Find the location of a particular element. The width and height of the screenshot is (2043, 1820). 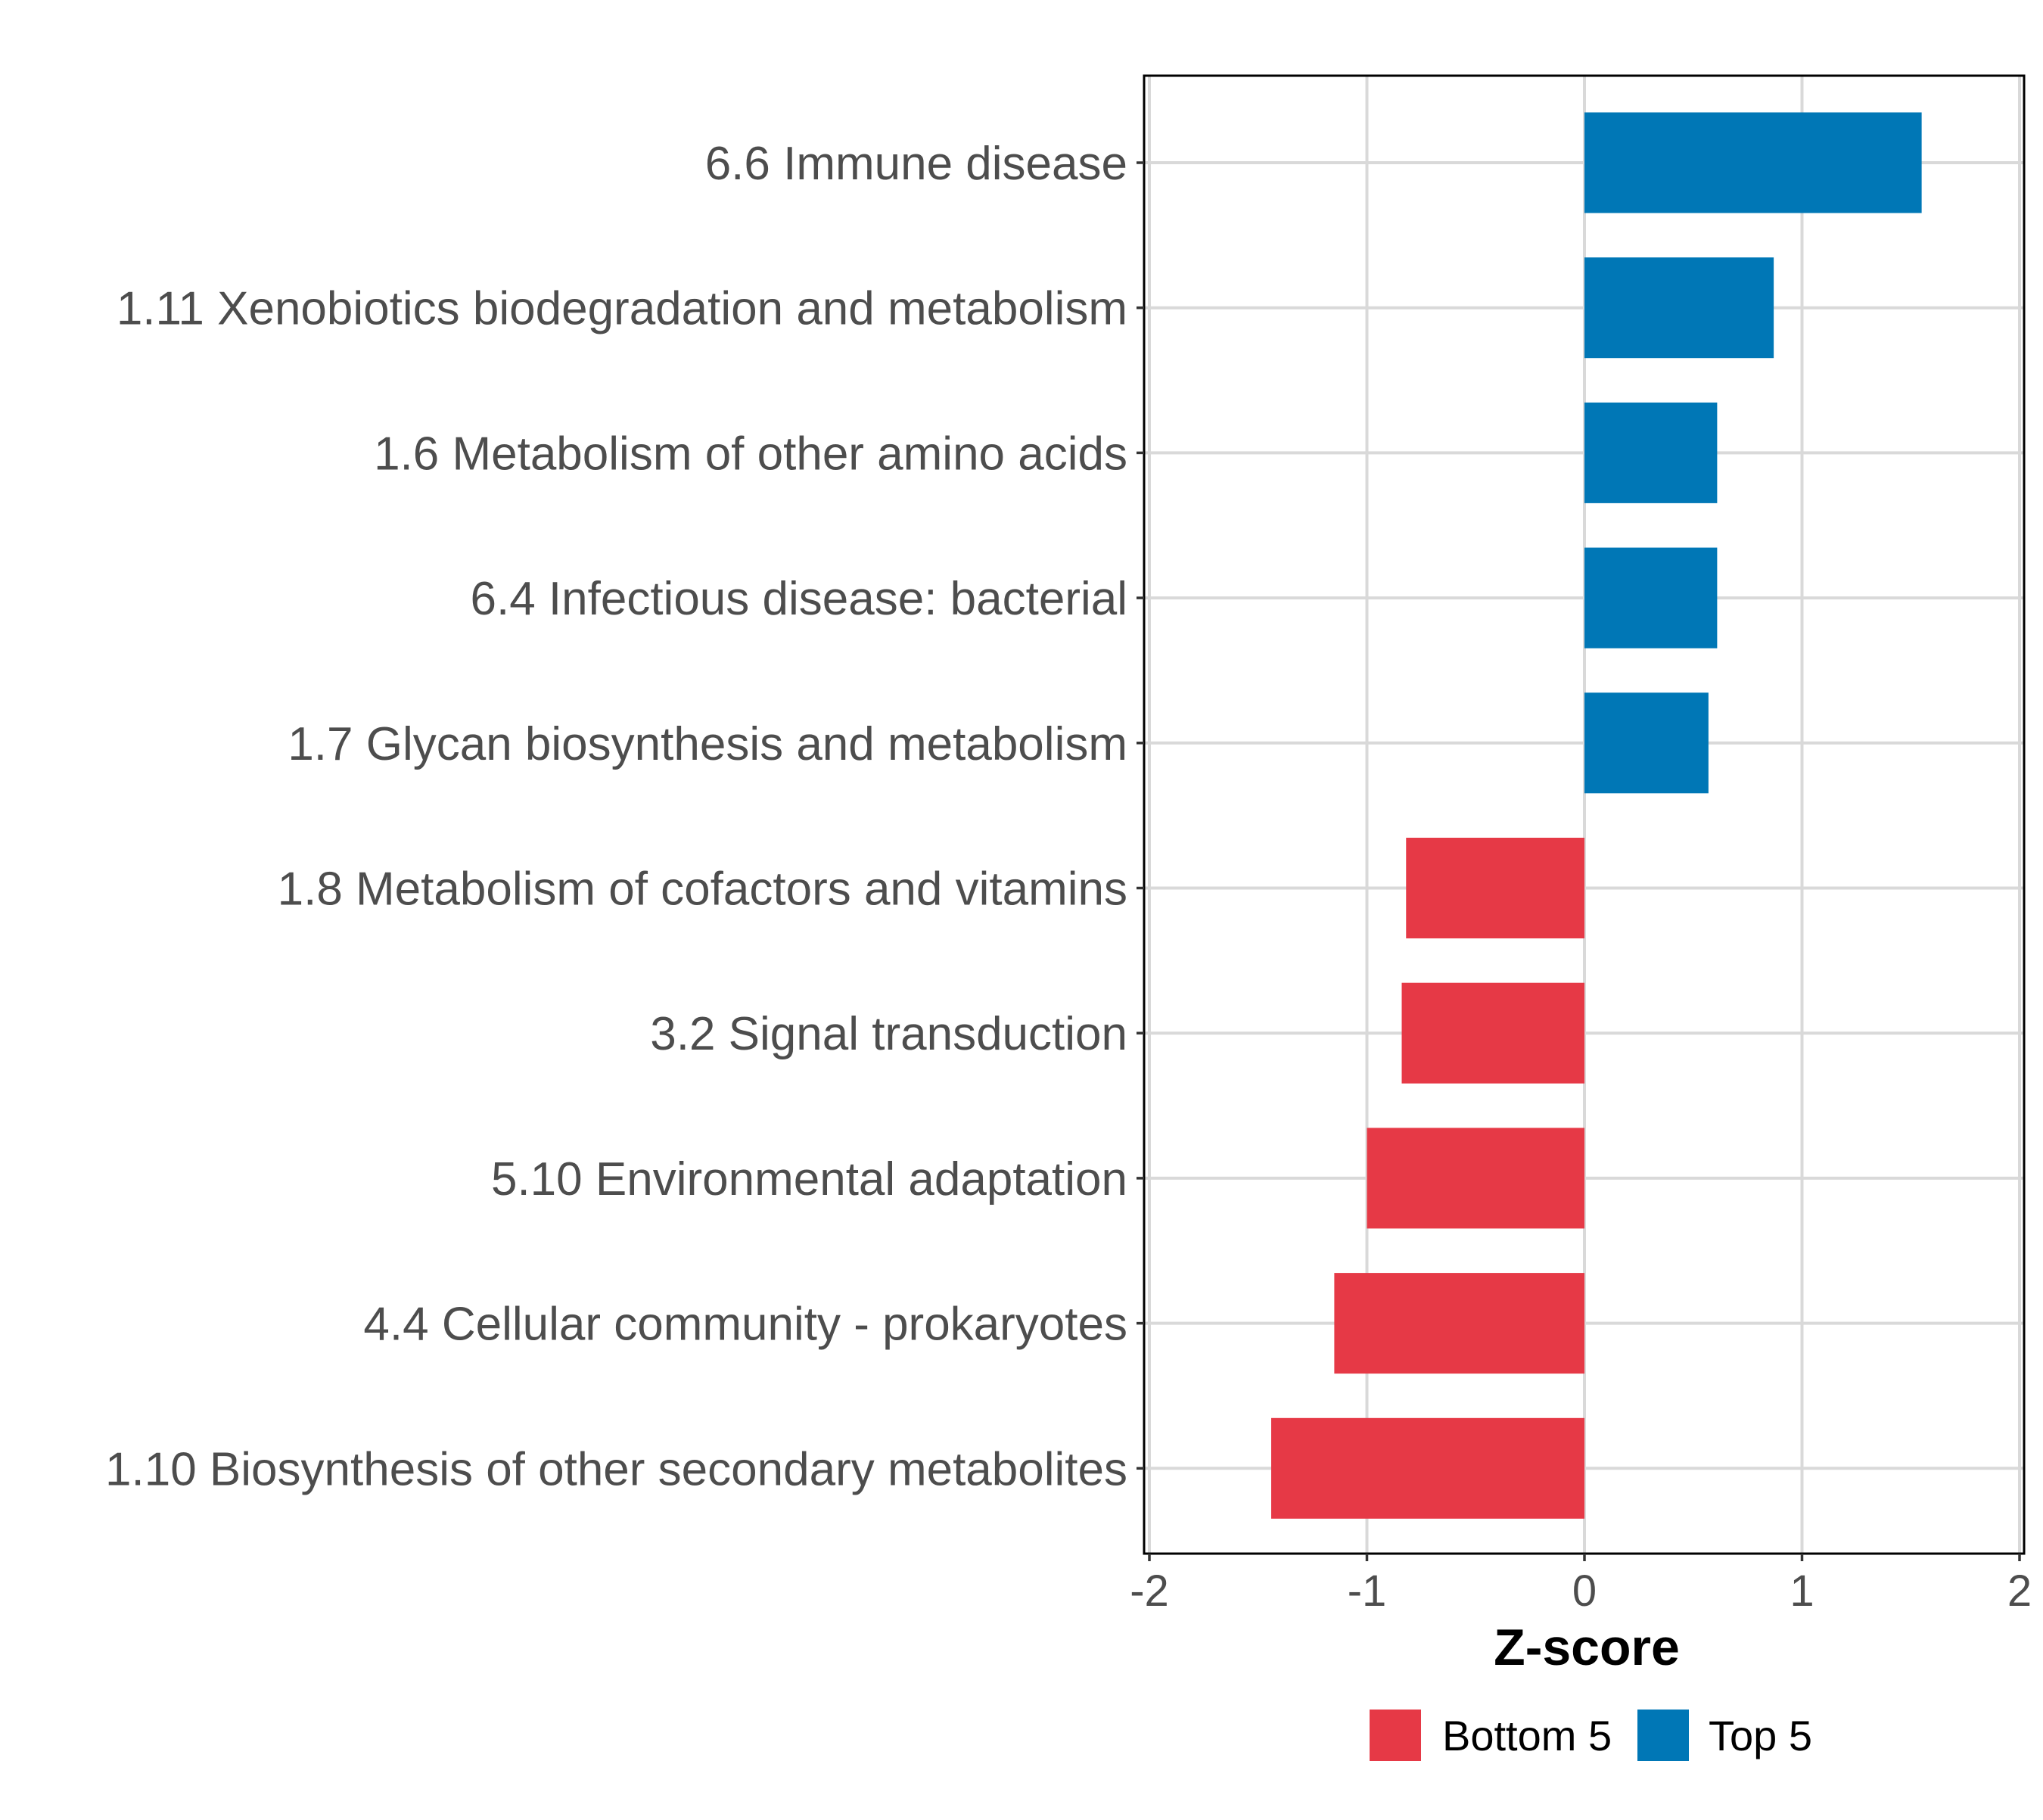

x-tick-label: 1 is located at coordinates (1802, 1591).